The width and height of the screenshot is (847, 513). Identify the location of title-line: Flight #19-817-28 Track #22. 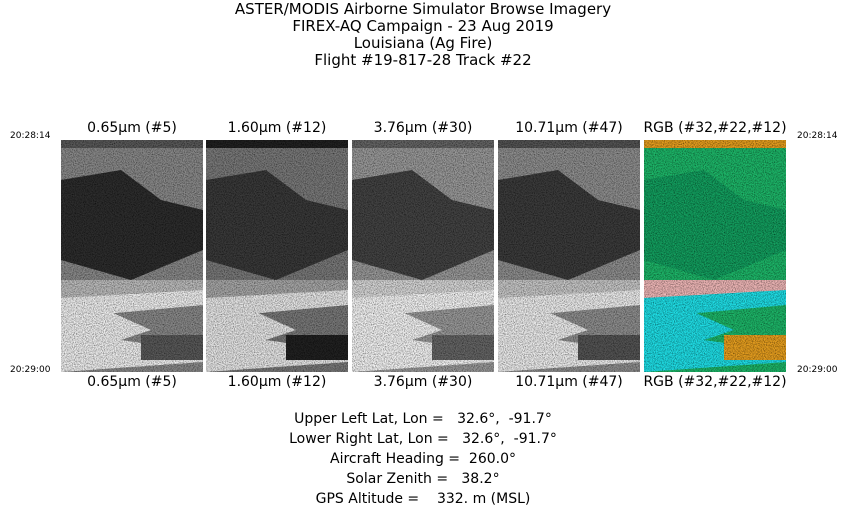
(422, 60).